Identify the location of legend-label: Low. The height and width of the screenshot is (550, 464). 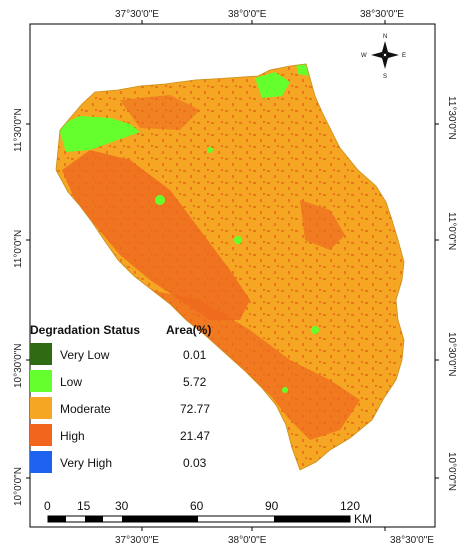
(71, 382).